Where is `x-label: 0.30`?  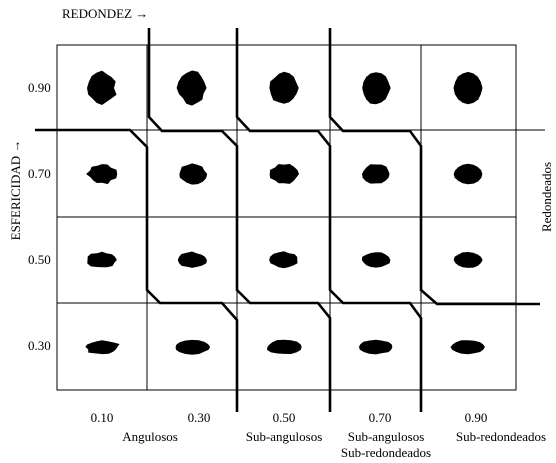 x-label: 0.30 is located at coordinates (199, 417).